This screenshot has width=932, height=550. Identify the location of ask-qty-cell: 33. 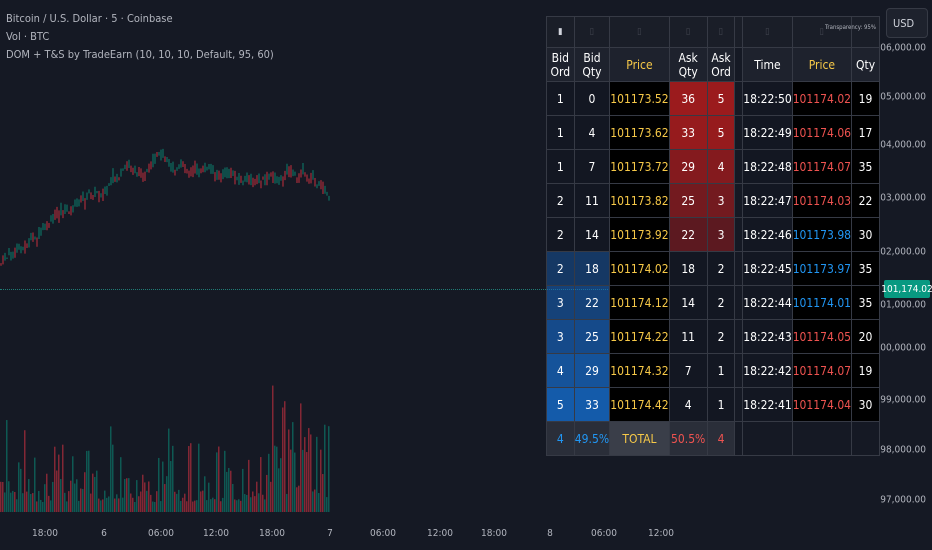
(688, 132).